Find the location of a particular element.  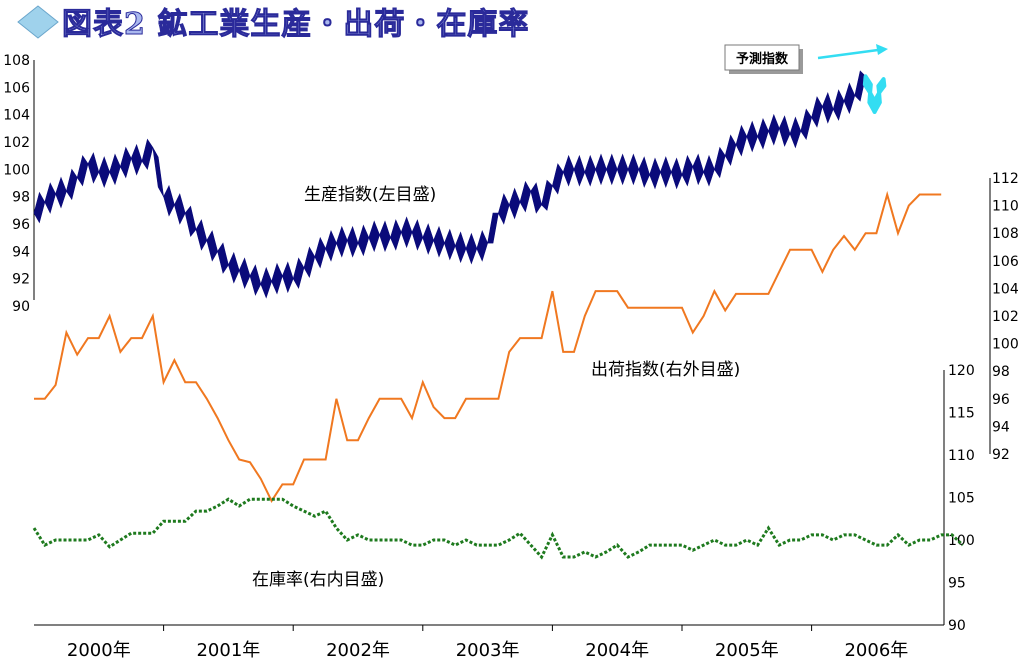

title-group: 図表2 鉱工業生産・出荷・在庫率 is located at coordinates (273, 24).